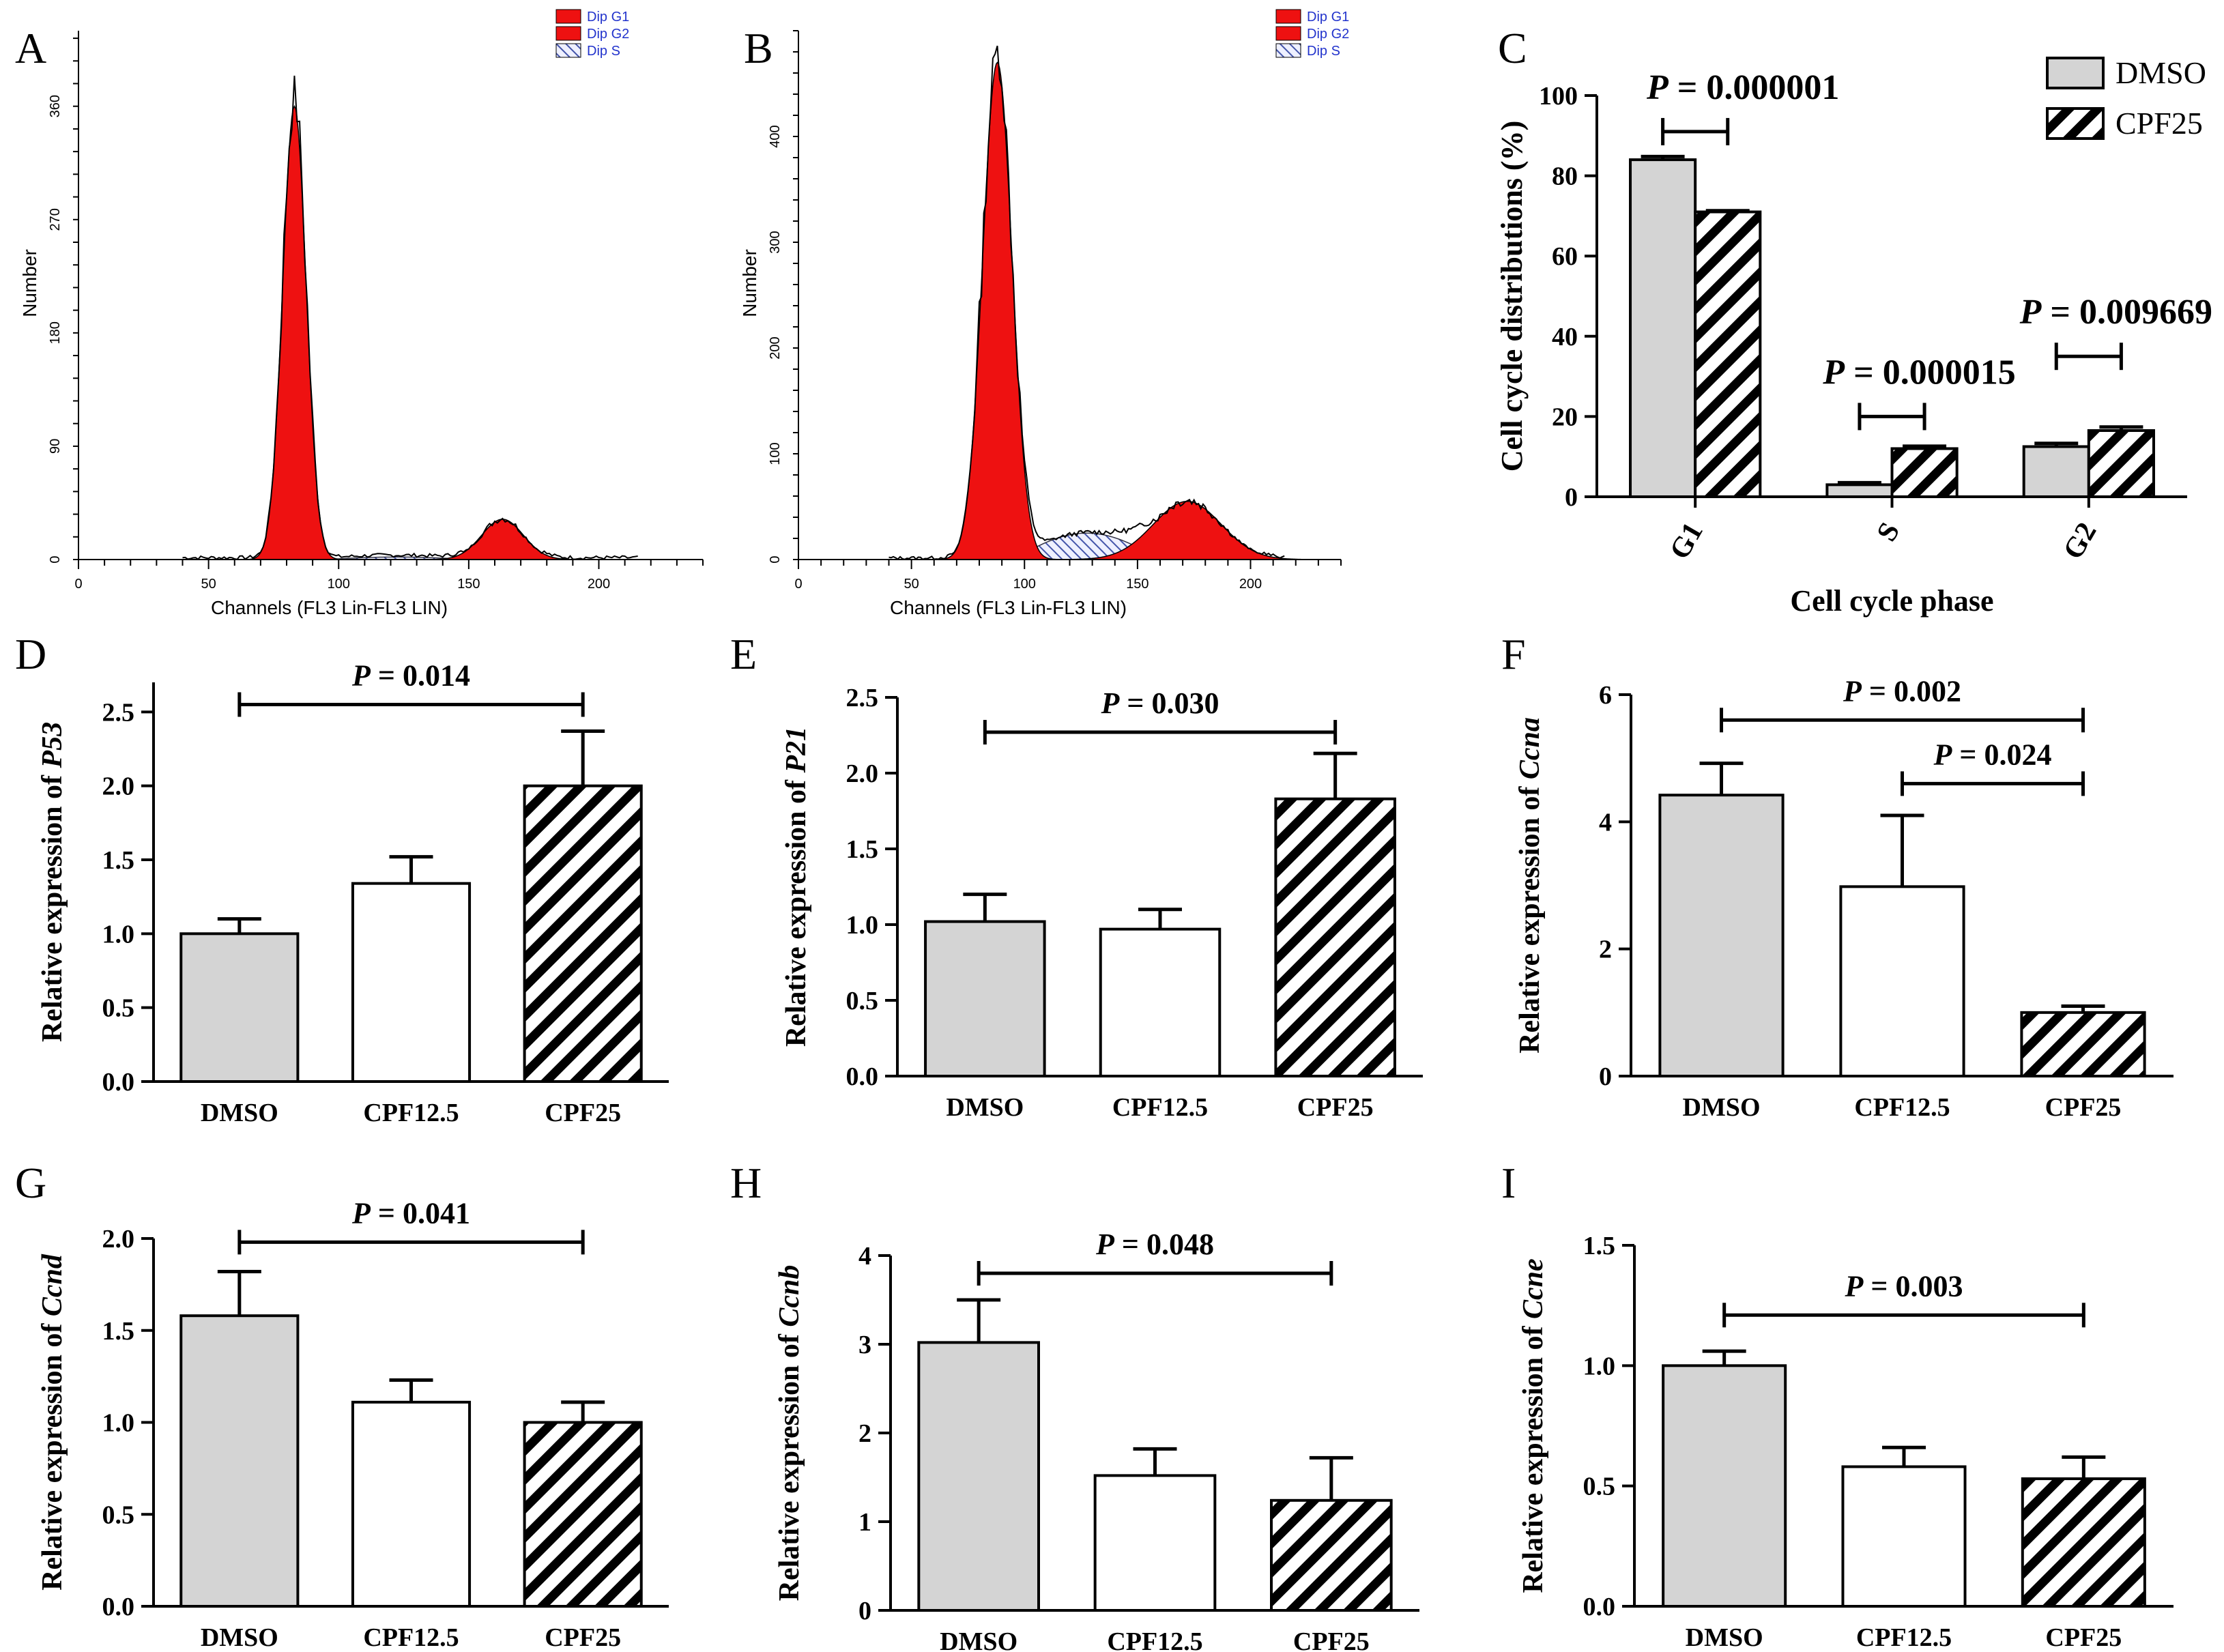 This screenshot has width=2224, height=1652. I want to click on y-axis-label: Relative expression of Ccnb, so click(789, 1433).